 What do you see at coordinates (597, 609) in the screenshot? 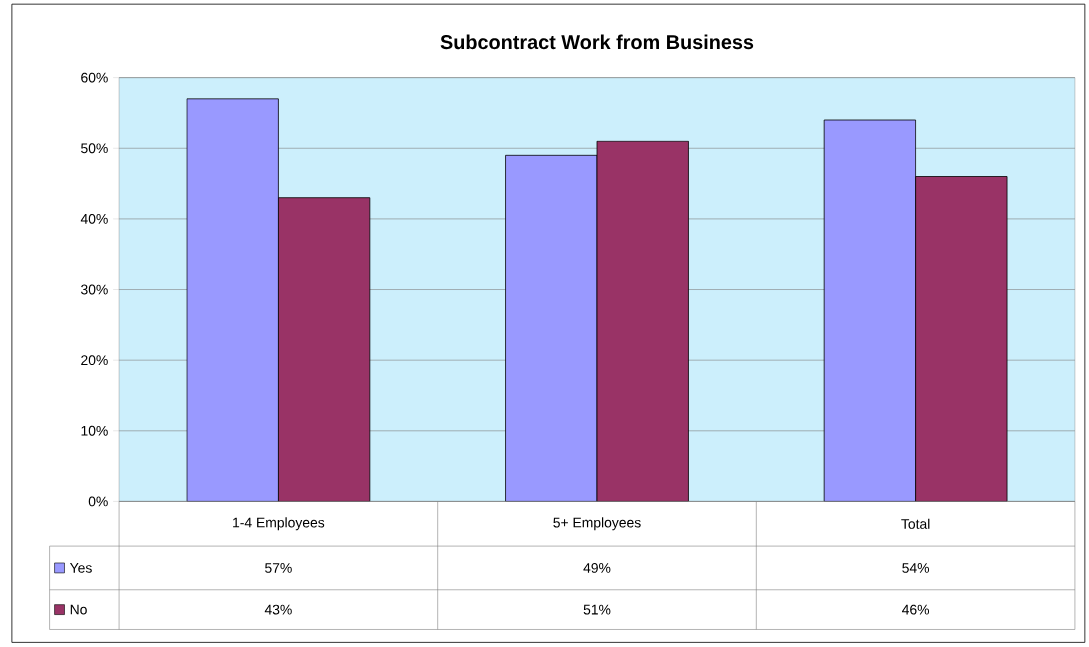
I see `data-label: 51%` at bounding box center [597, 609].